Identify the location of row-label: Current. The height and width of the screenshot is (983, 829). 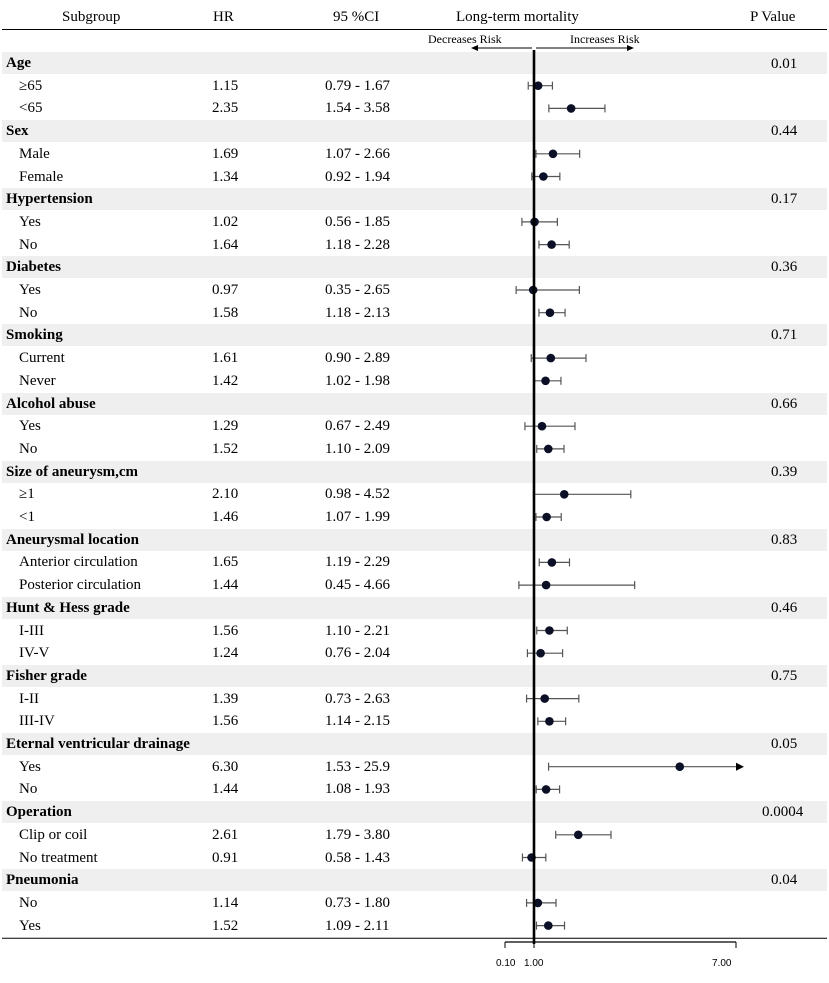
(42, 358).